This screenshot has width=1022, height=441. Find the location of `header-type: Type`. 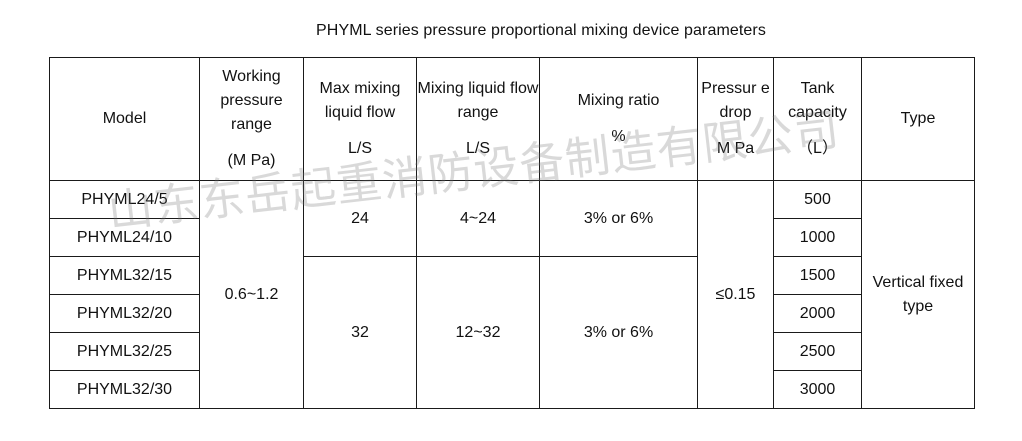

header-type: Type is located at coordinates (918, 119).